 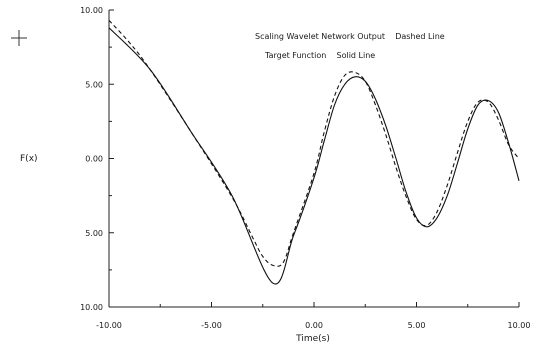 What do you see at coordinates (109, 325) in the screenshot?
I see `x-tick-label: -10.00` at bounding box center [109, 325].